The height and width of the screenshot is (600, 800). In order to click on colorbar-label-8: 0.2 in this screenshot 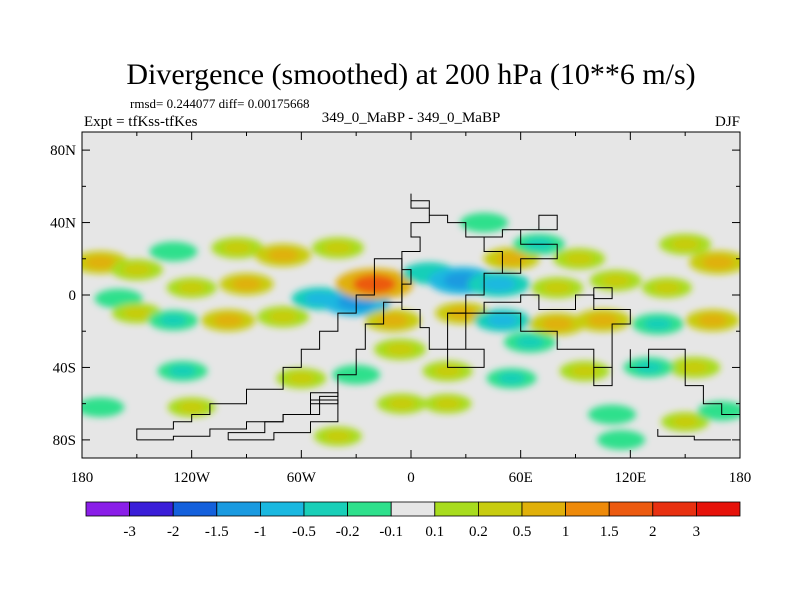, I will do `click(478, 532)`.